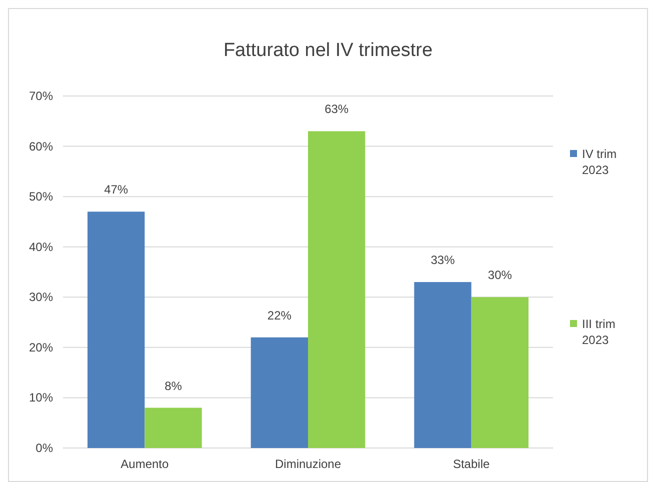 This screenshot has width=656, height=482. I want to click on legend-label: IV trim 2023, so click(599, 162).